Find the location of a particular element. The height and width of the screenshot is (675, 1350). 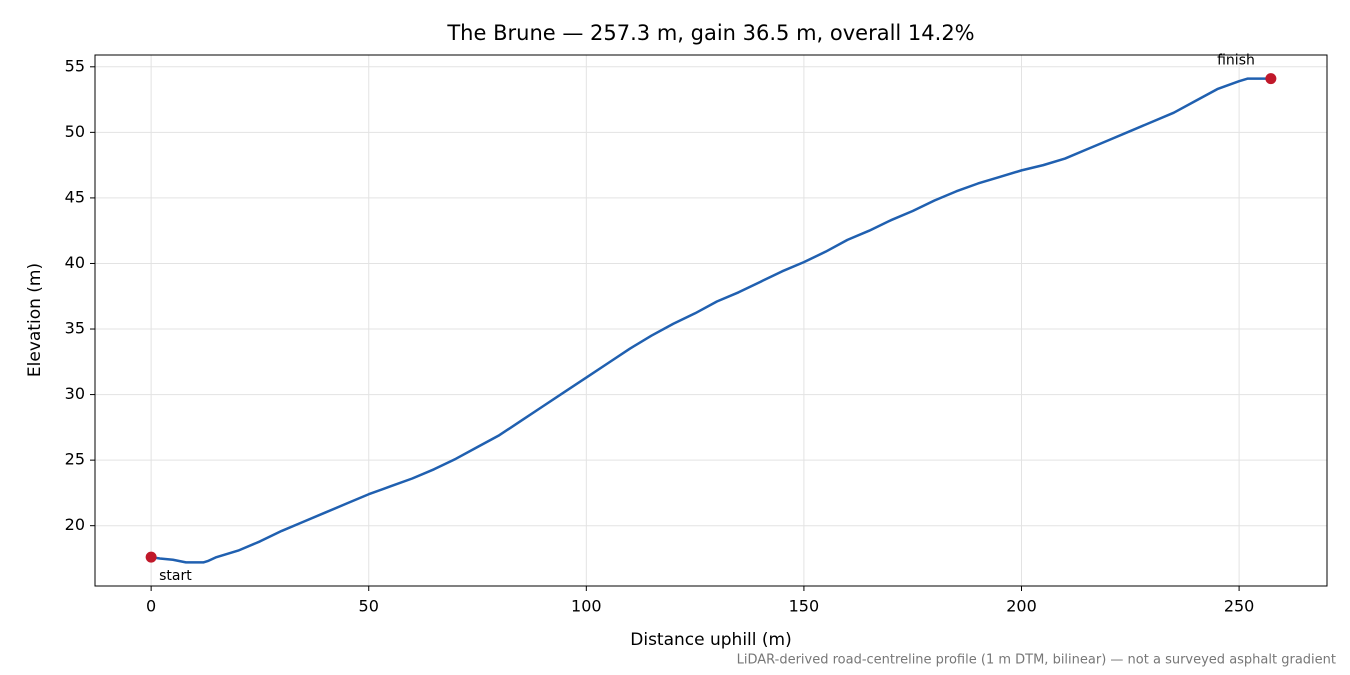

endpoint-label: finish is located at coordinates (1236, 61).